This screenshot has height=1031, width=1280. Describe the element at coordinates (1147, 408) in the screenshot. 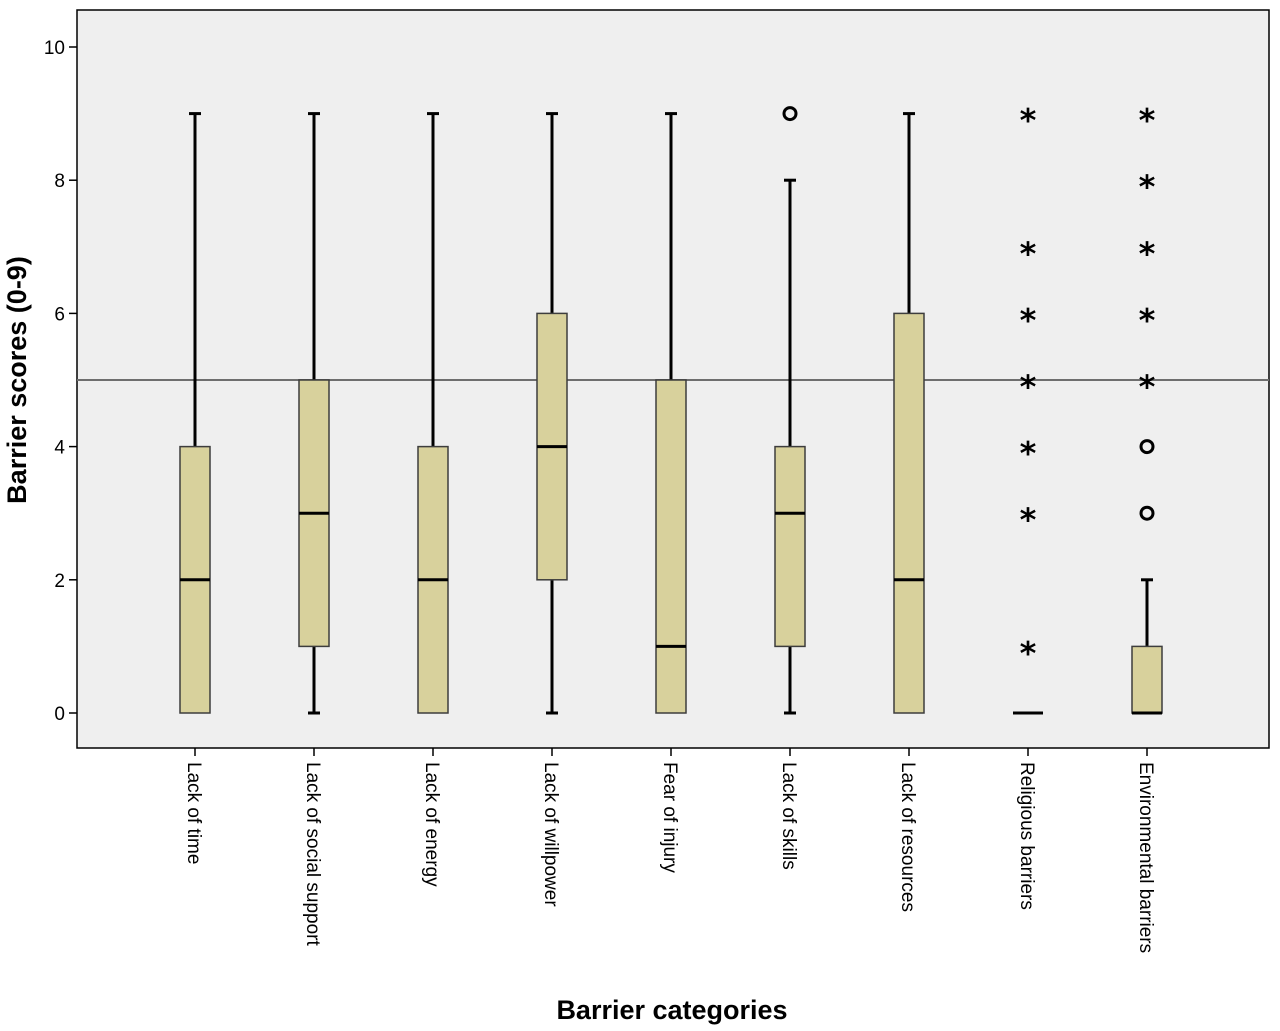

I see `box-9: * * * * *` at that location.